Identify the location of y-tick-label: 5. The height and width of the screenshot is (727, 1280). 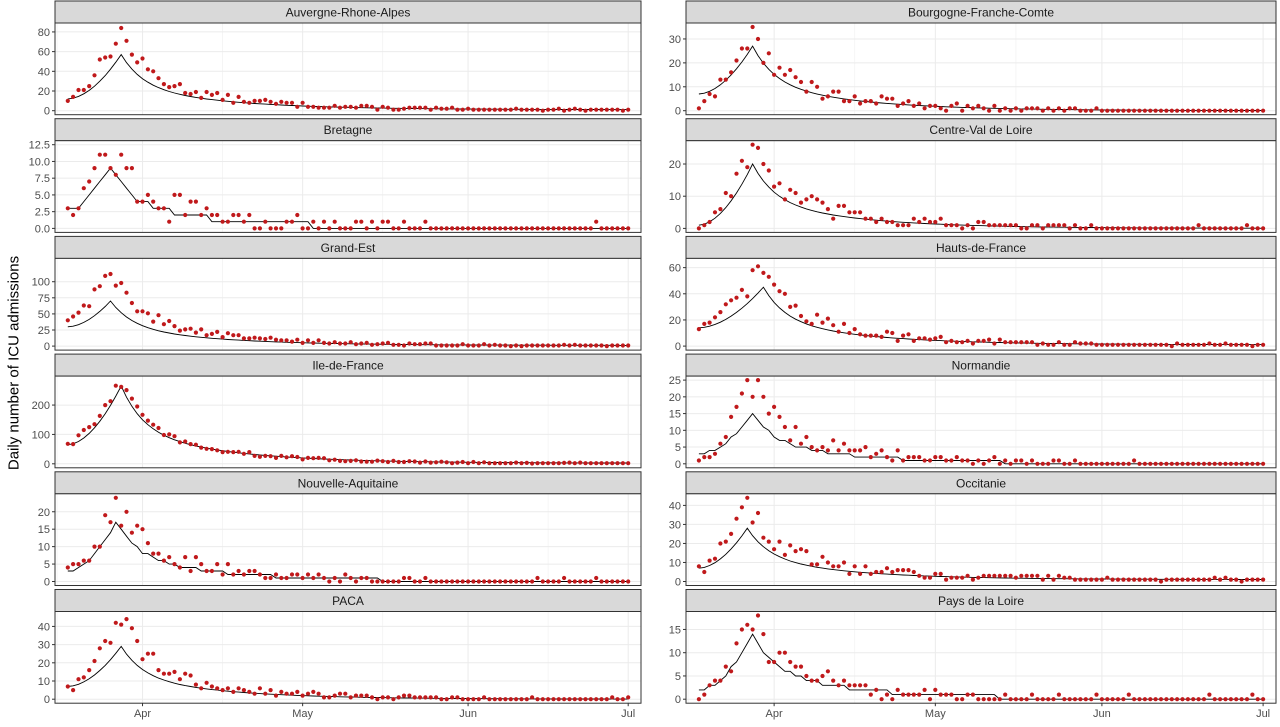
(678, 677).